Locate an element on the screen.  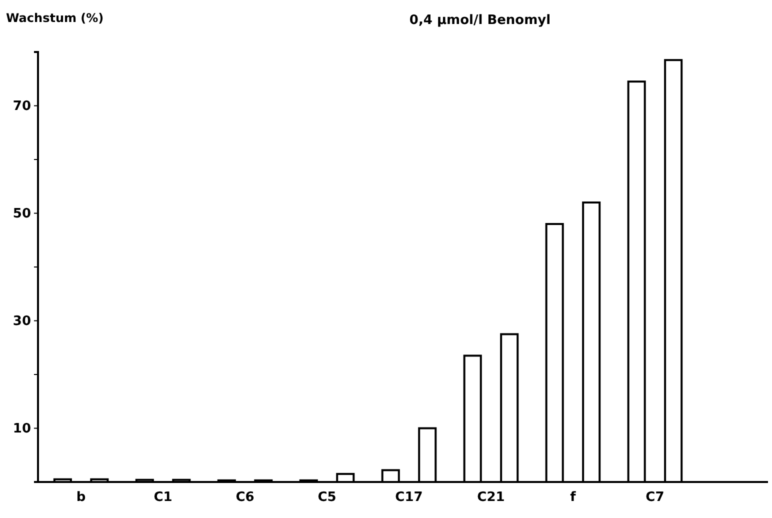
x-tick-label: C5 is located at coordinates (327, 498).